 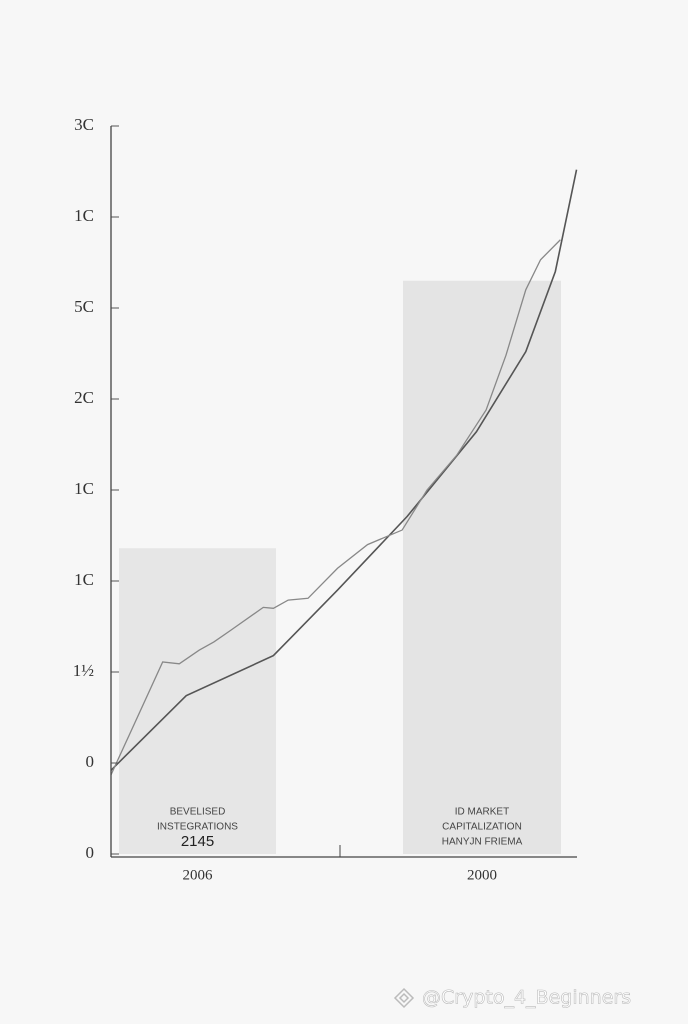 What do you see at coordinates (197, 841) in the screenshot?
I see `bar-value: 2145` at bounding box center [197, 841].